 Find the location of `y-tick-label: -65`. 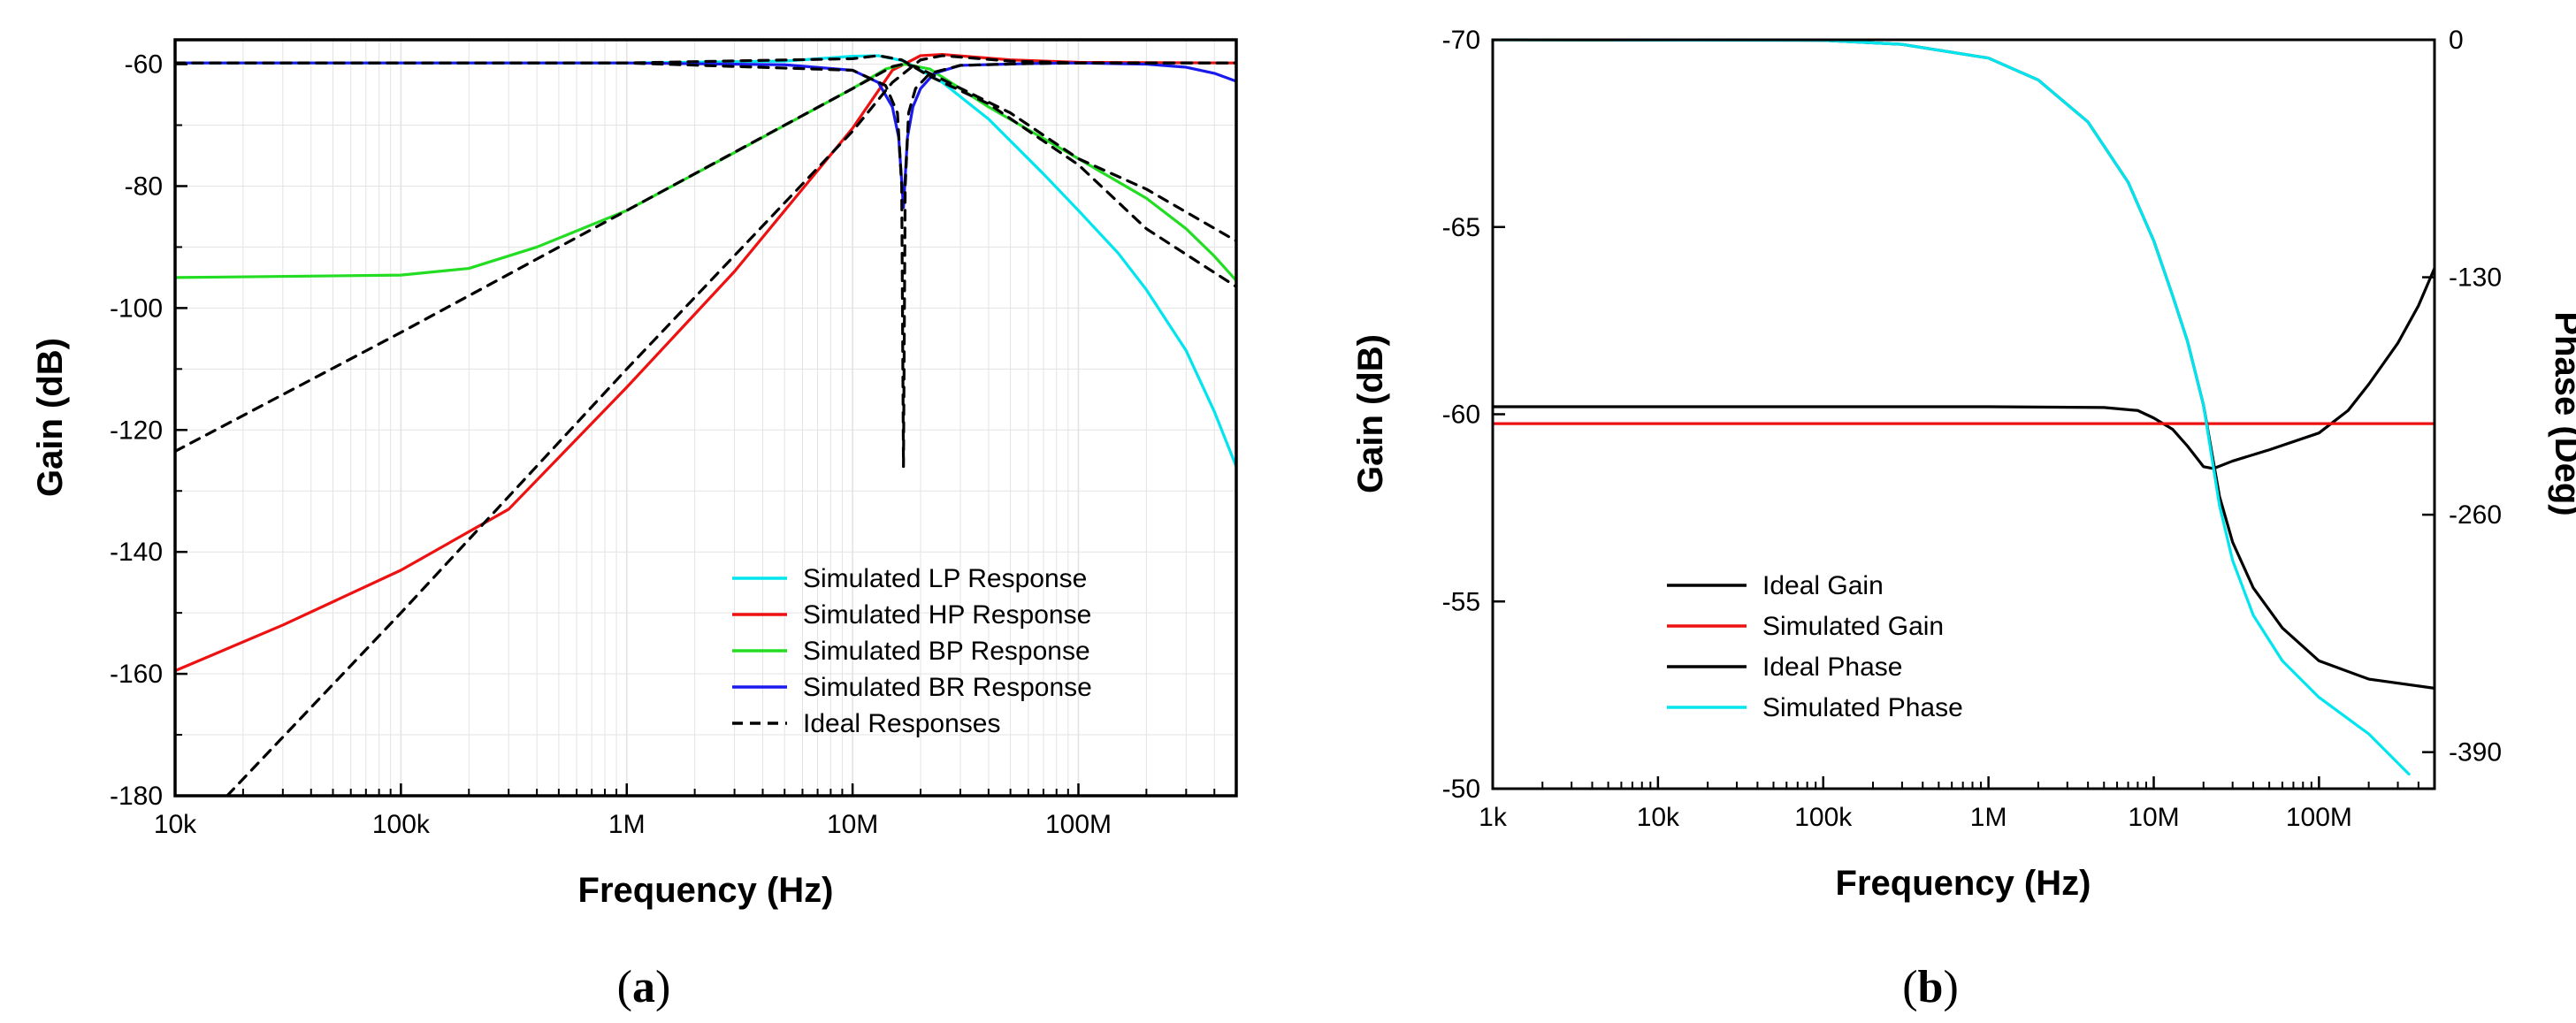

y-tick-label: -65 is located at coordinates (1461, 228).